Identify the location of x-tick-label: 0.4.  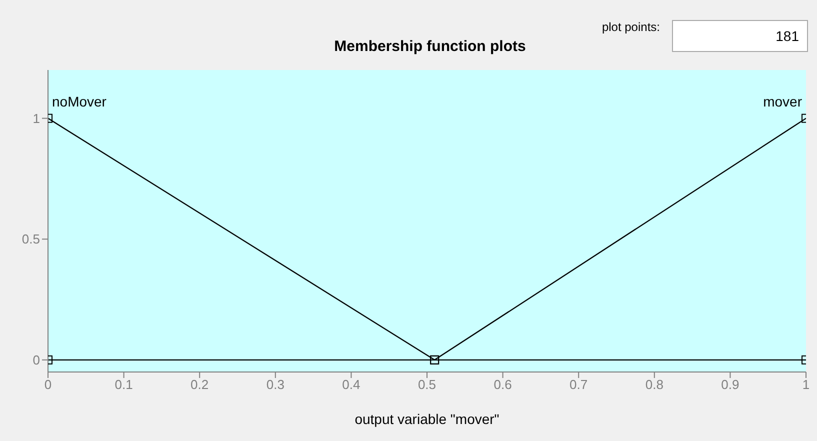
(351, 384).